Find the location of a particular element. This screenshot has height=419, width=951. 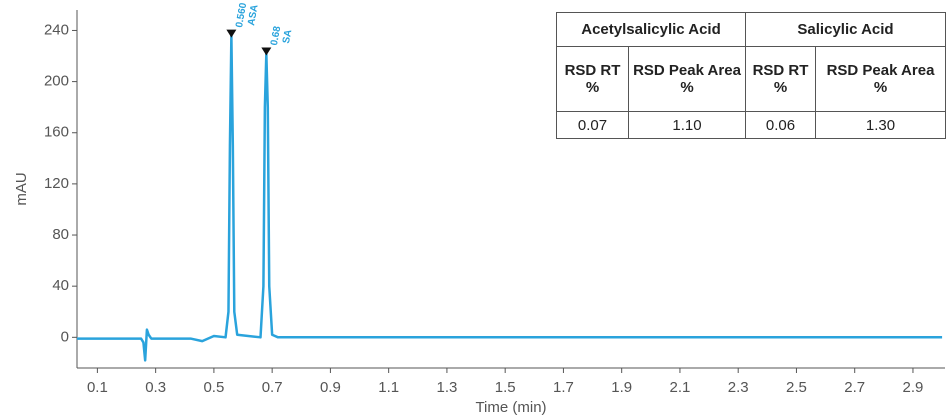

x-tick-label: 0.3 is located at coordinates (155, 387).